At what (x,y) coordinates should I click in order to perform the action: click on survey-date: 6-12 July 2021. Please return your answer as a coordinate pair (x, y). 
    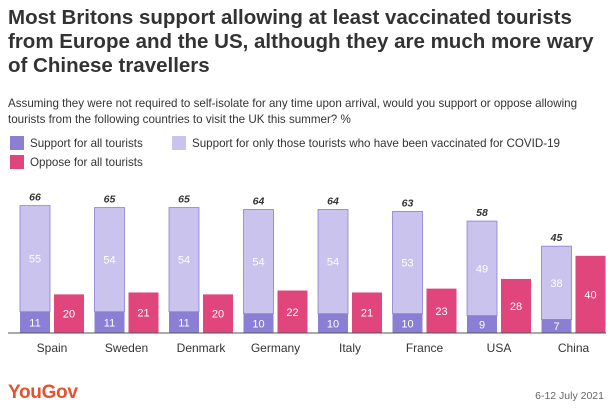
    Looking at the image, I should click on (569, 396).